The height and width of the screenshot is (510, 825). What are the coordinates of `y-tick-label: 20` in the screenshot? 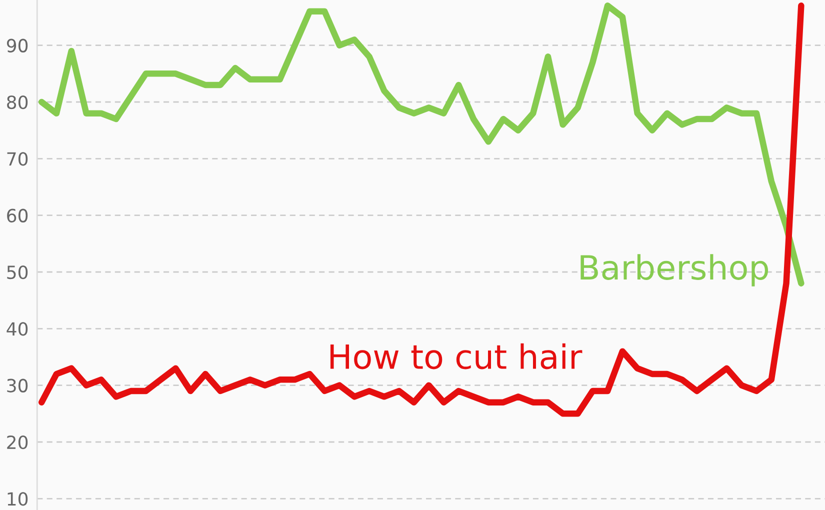 It's located at (17, 442).